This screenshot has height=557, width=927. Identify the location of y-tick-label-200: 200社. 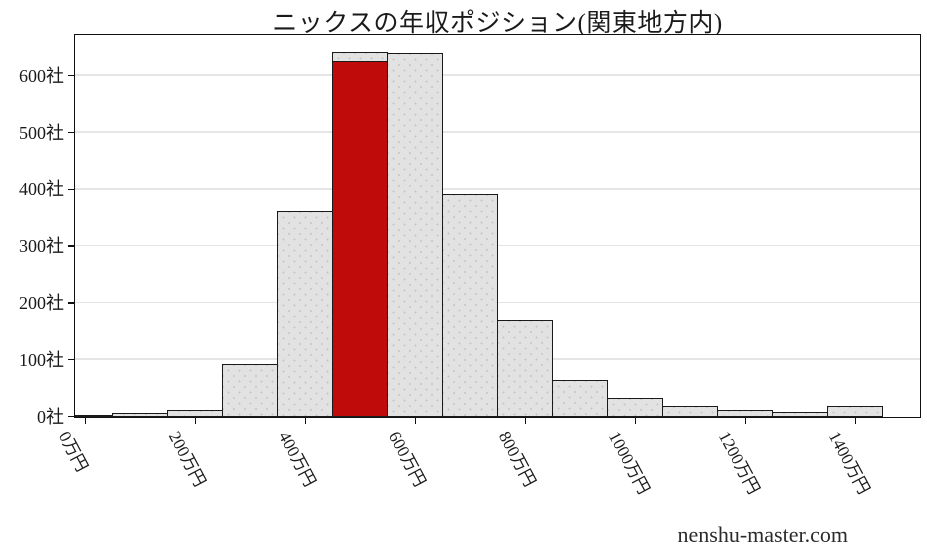
(41, 302).